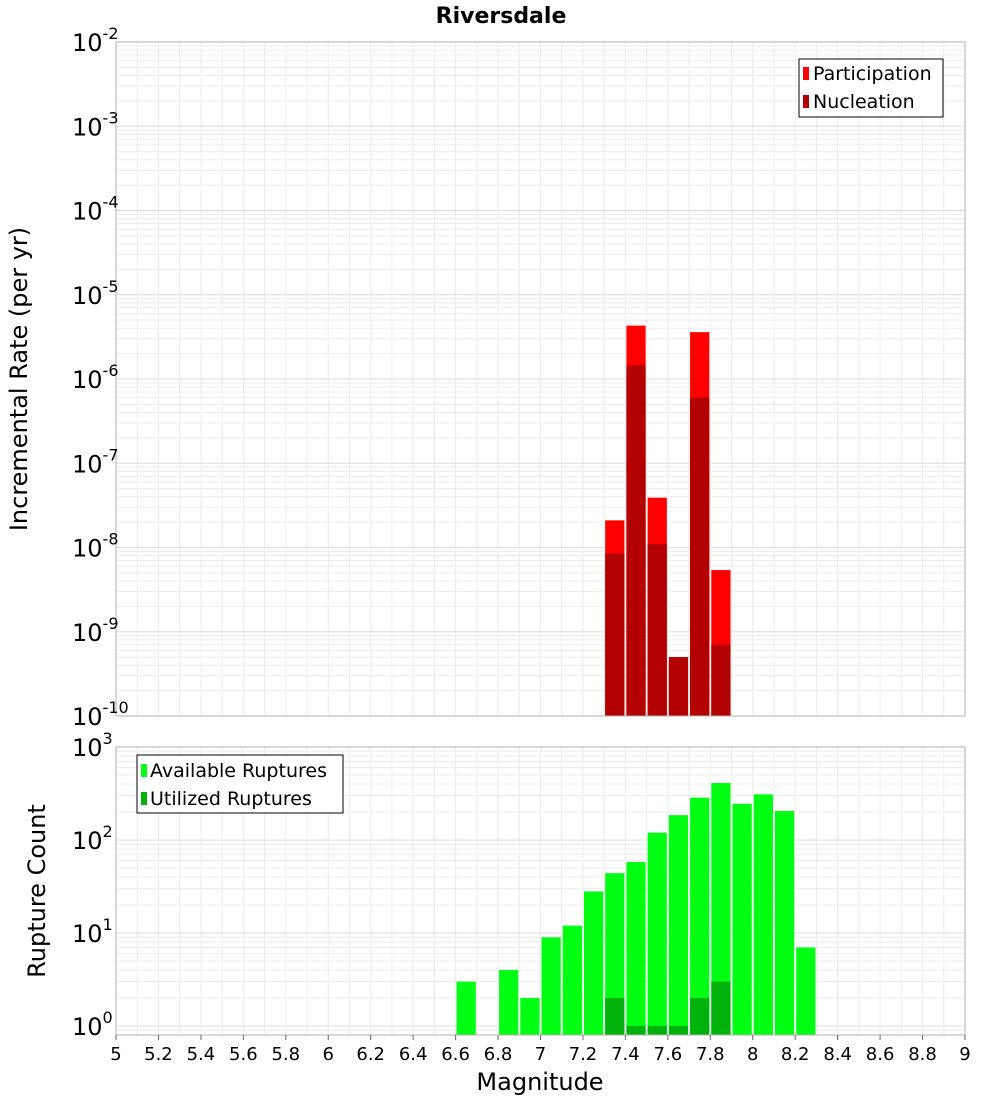 Image resolution: width=1000 pixels, height=1100 pixels. I want to click on chart-title: Riversdale, so click(501, 16).